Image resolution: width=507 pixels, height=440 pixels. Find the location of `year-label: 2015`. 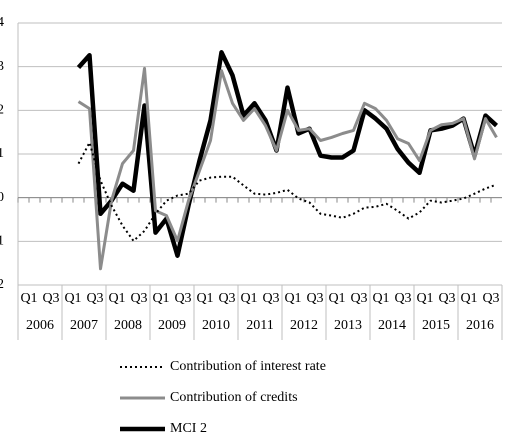

year-label: 2015 is located at coordinates (436, 325).